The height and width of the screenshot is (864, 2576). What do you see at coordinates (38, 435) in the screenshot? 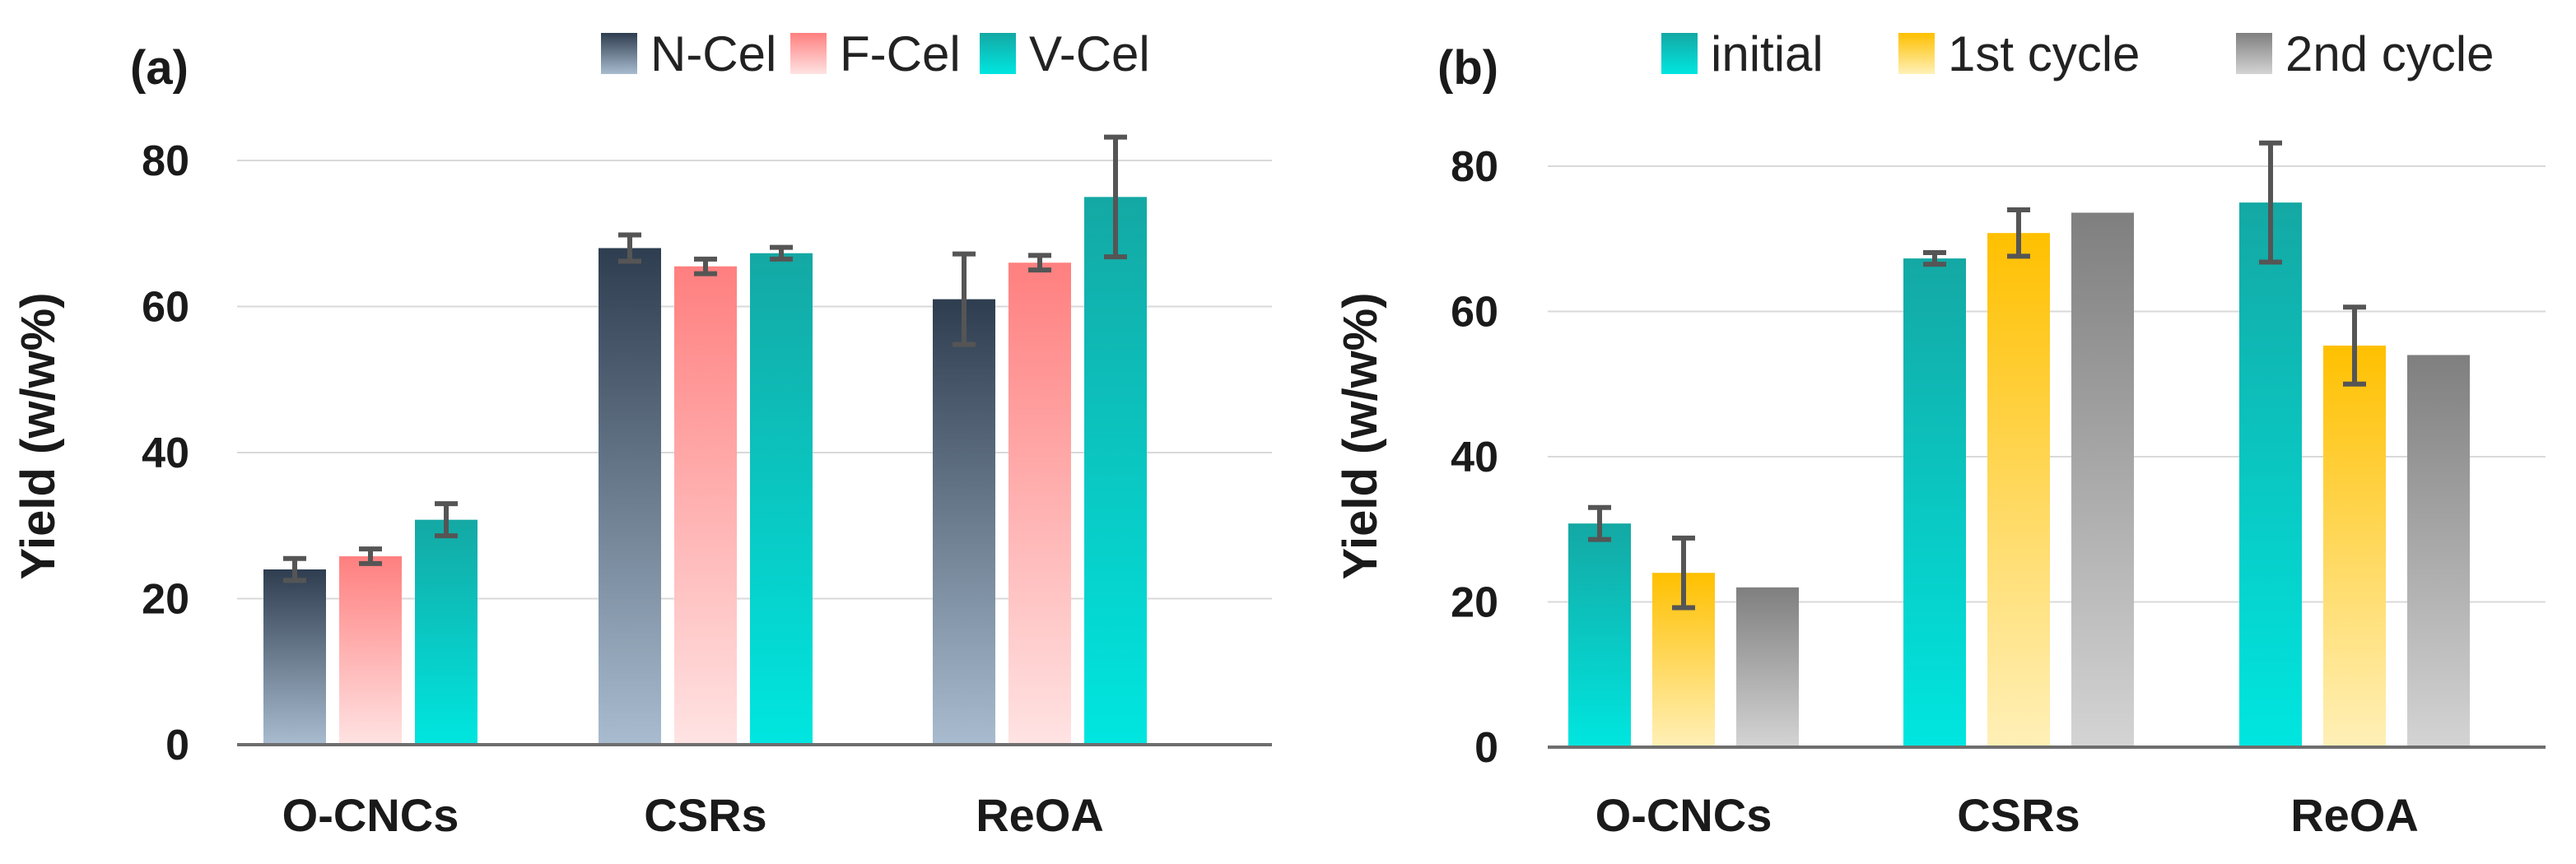
I see `panel-a-y-axis-label: Yield (w/w%)` at bounding box center [38, 435].